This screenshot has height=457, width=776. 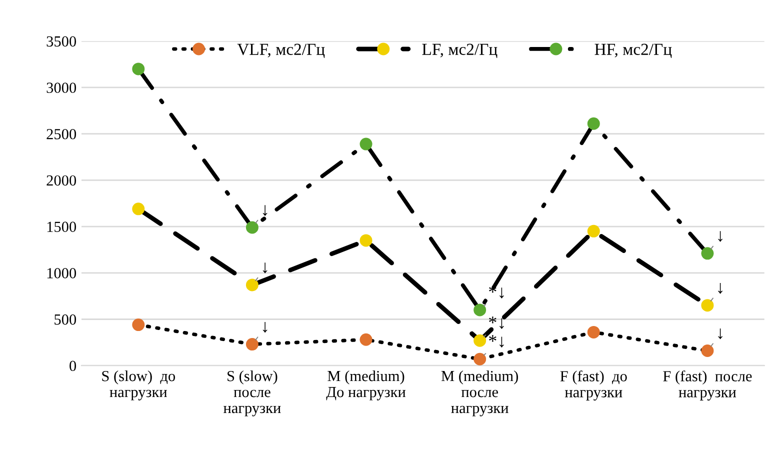 What do you see at coordinates (479, 393) in the screenshot?
I see `x-tick-label: M (medium) после нагрузки` at bounding box center [479, 393].